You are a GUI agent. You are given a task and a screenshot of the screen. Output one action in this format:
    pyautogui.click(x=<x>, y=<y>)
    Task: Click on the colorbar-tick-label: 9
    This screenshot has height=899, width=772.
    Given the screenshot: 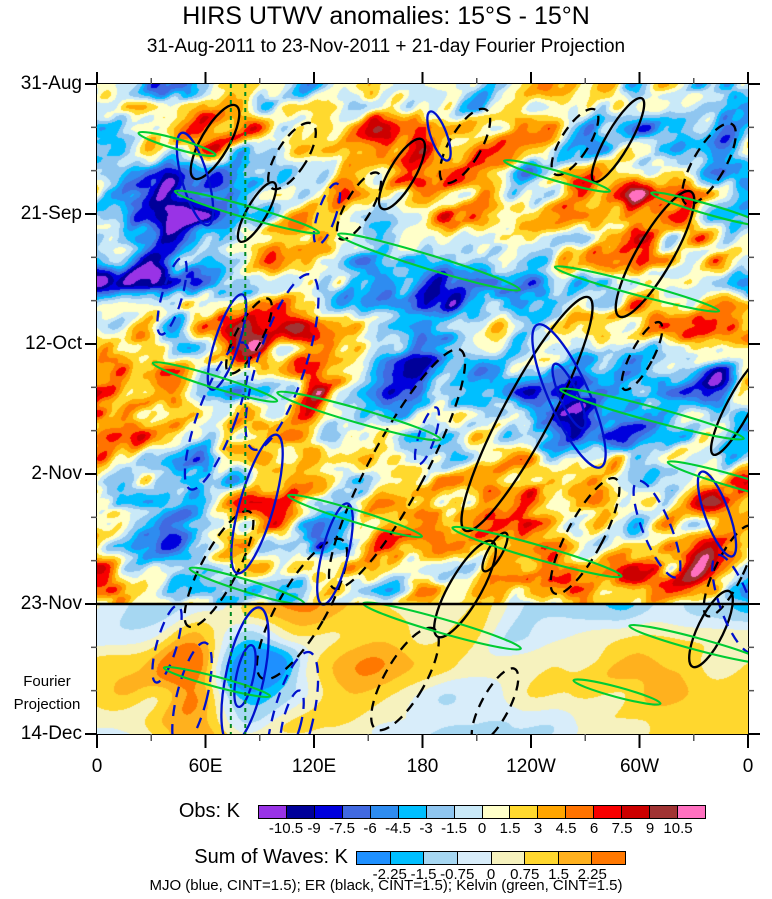 What is the action you would take?
    pyautogui.click(x=650, y=828)
    